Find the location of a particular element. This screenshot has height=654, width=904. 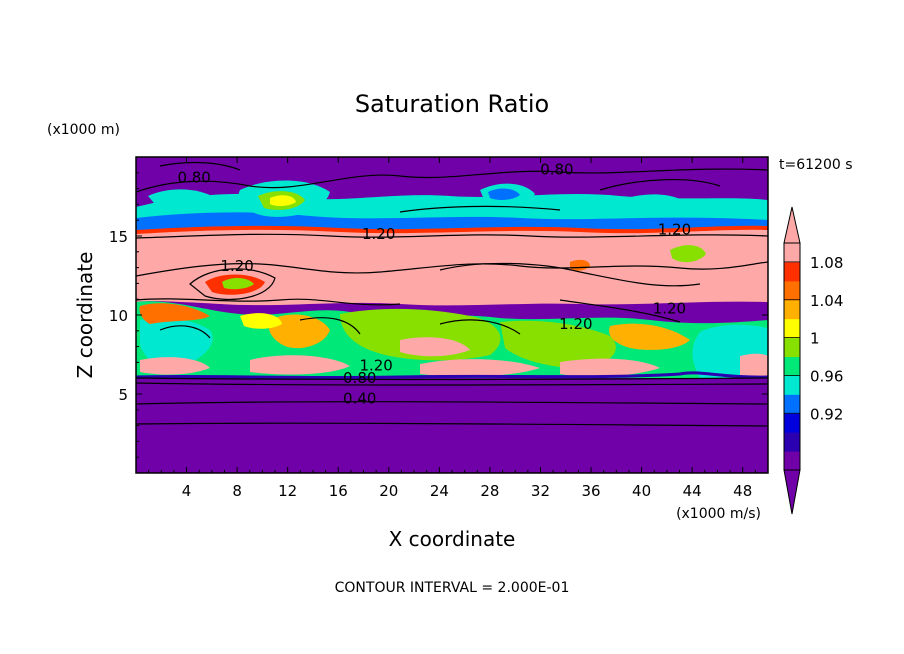

field-cloud-base is located at coordinates (452, 375).